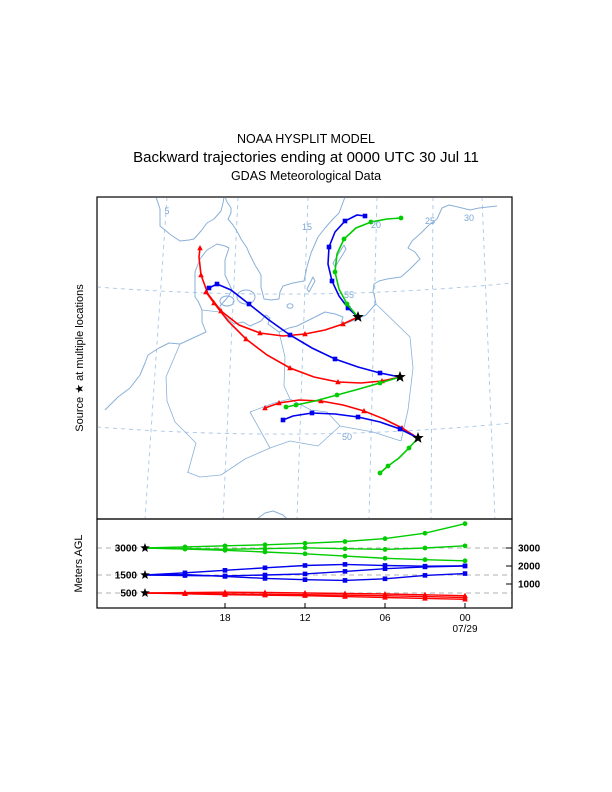 This screenshot has height=792, width=612. What do you see at coordinates (347, 265) in the screenshot?
I see `trajectory-src1-1500m` at bounding box center [347, 265].